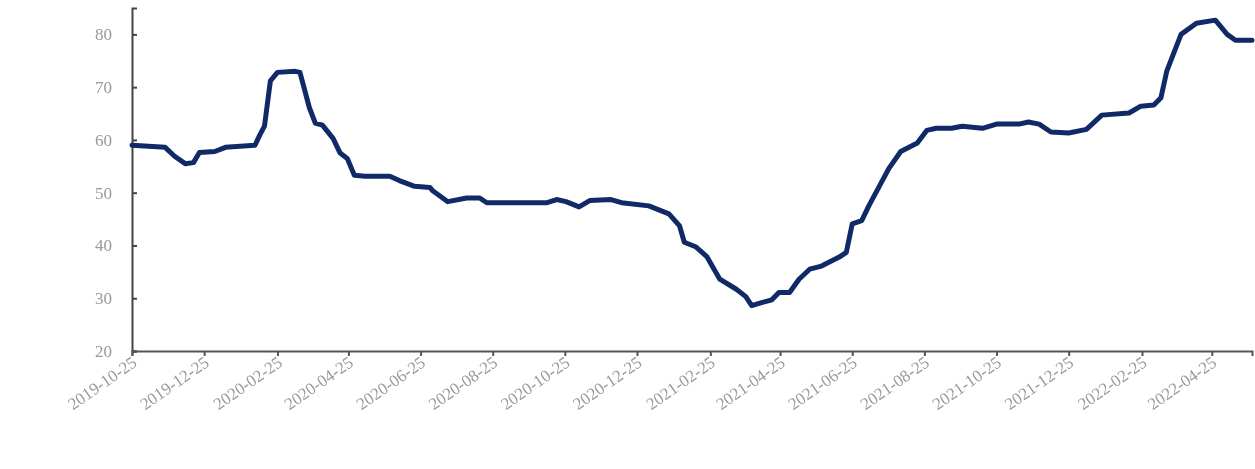 Image resolution: width=1255 pixels, height=469 pixels. I want to click on y-tick-label: 40, so click(103, 246).